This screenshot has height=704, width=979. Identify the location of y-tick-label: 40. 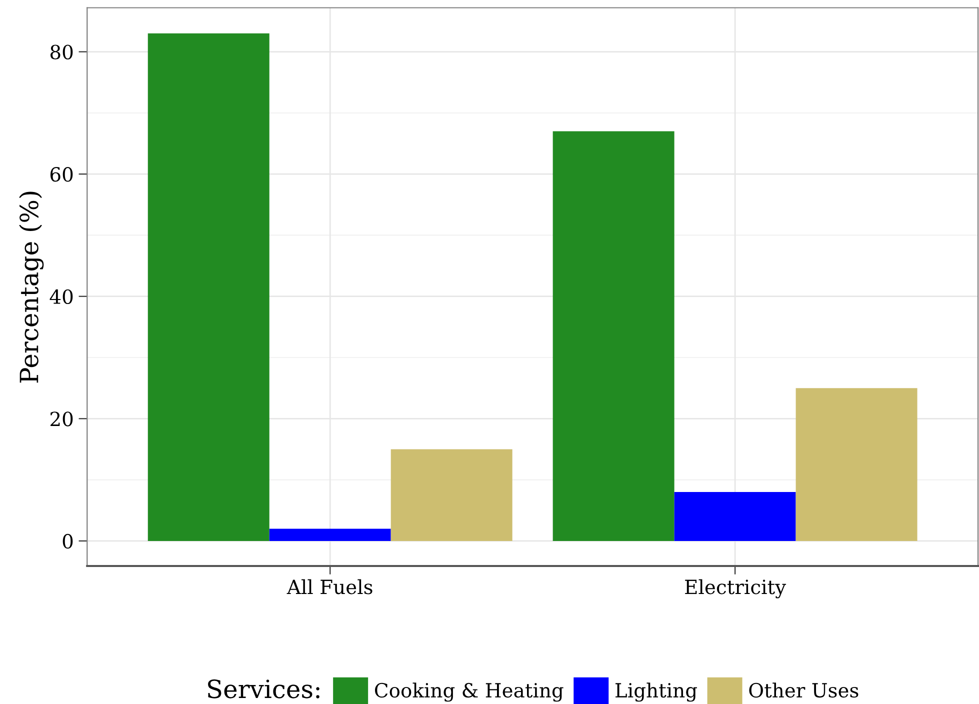
(61, 296).